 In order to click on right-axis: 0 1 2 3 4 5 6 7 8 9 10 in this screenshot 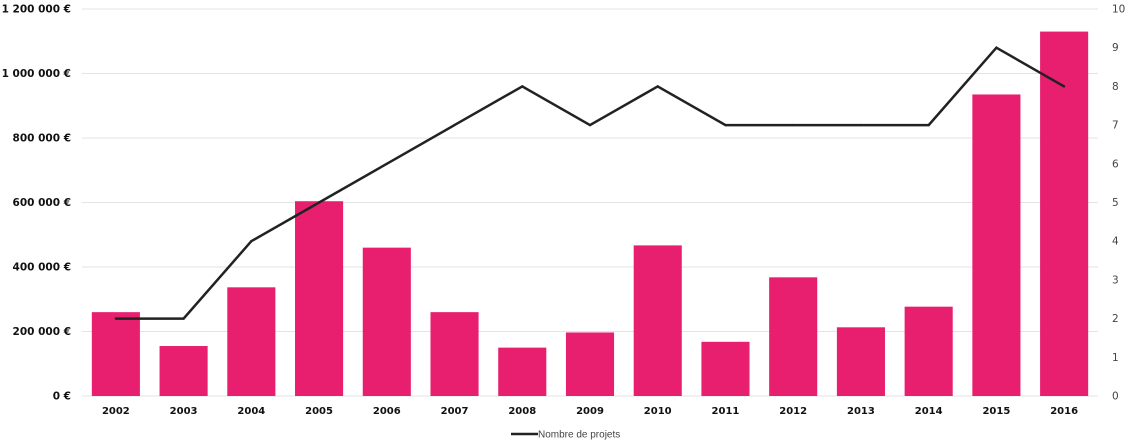, I will do `click(1118, 203)`.